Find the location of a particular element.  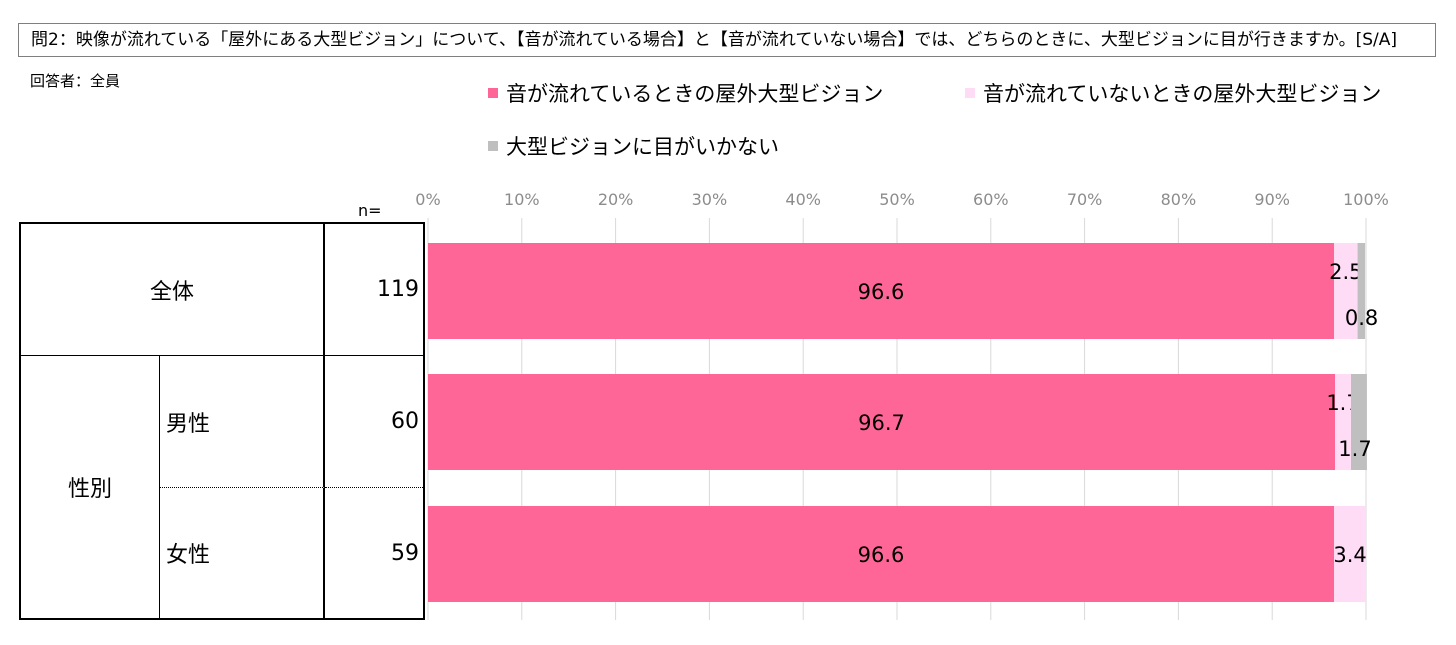

legend-item-2: 音が流れていないときの屋外大型ビジョン is located at coordinates (1173, 93).